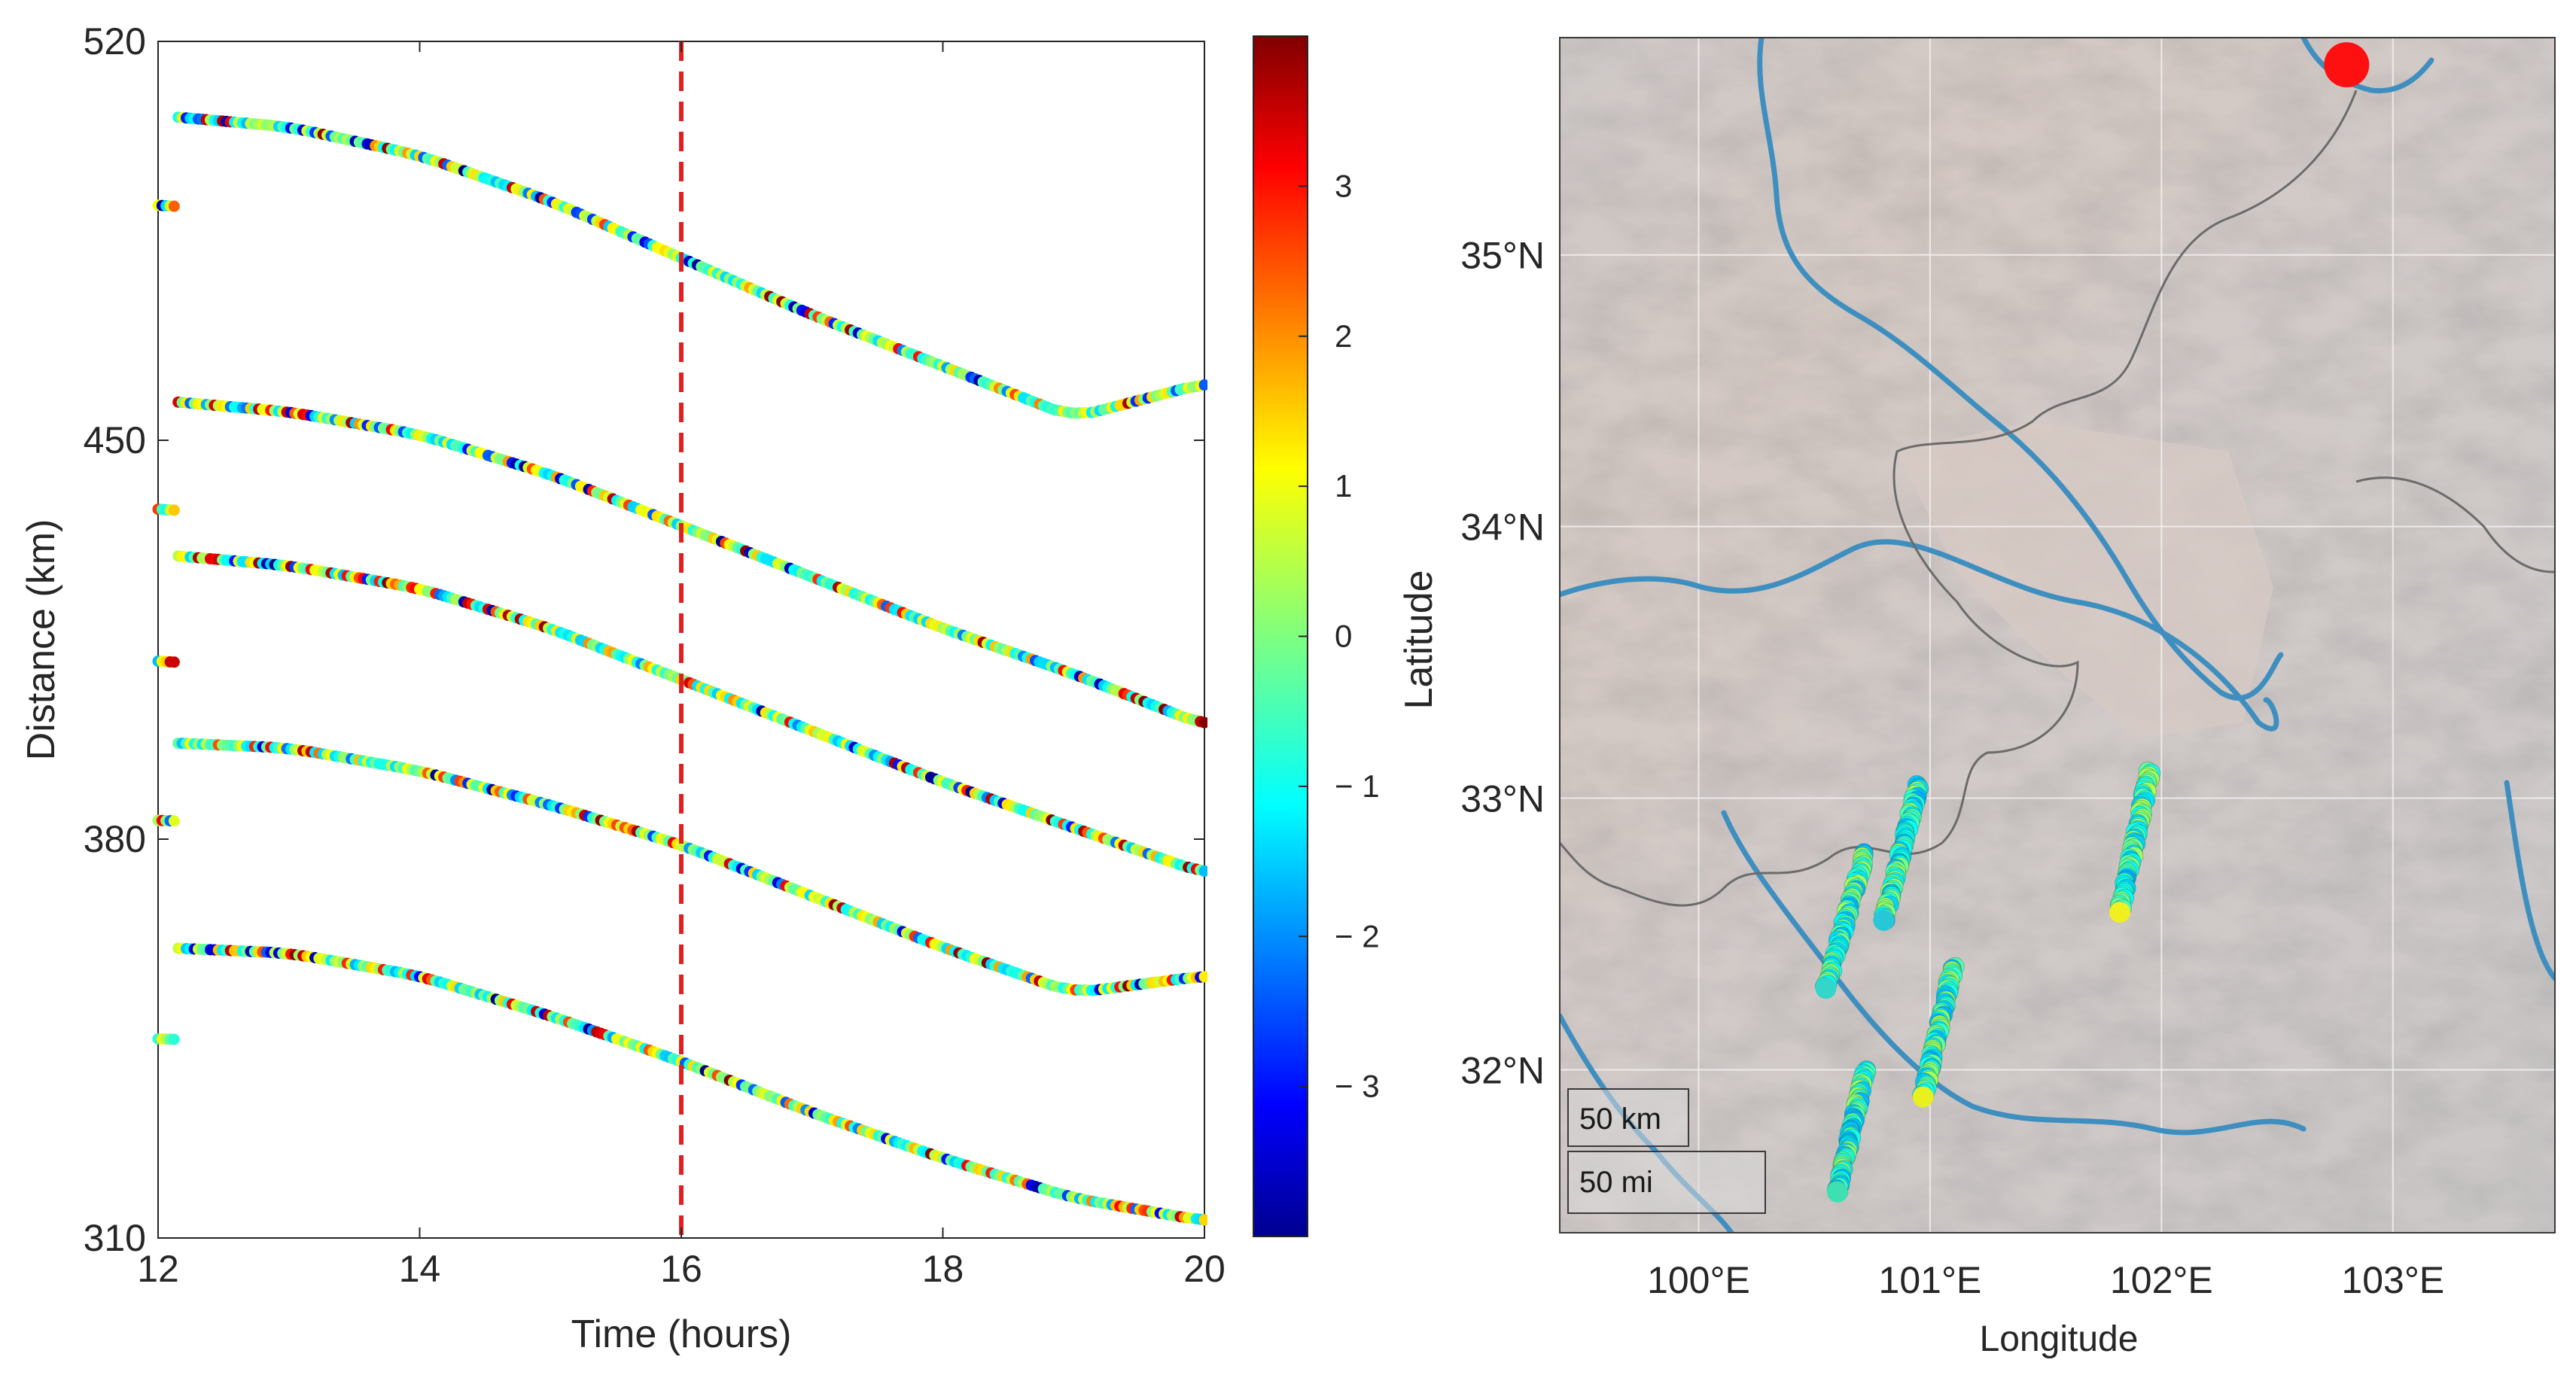  Describe the element at coordinates (1344, 485) in the screenshot. I see `colorbar-tick-label: 1` at that location.